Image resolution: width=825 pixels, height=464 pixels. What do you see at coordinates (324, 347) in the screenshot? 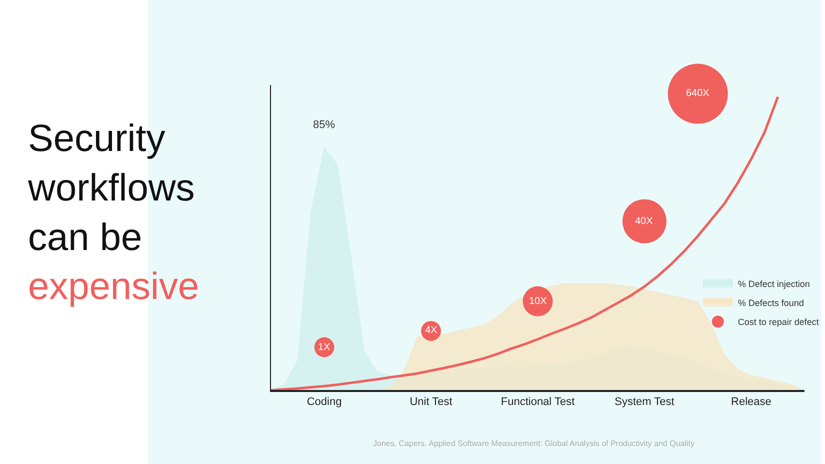
I see `annotation: 1X` at bounding box center [324, 347].